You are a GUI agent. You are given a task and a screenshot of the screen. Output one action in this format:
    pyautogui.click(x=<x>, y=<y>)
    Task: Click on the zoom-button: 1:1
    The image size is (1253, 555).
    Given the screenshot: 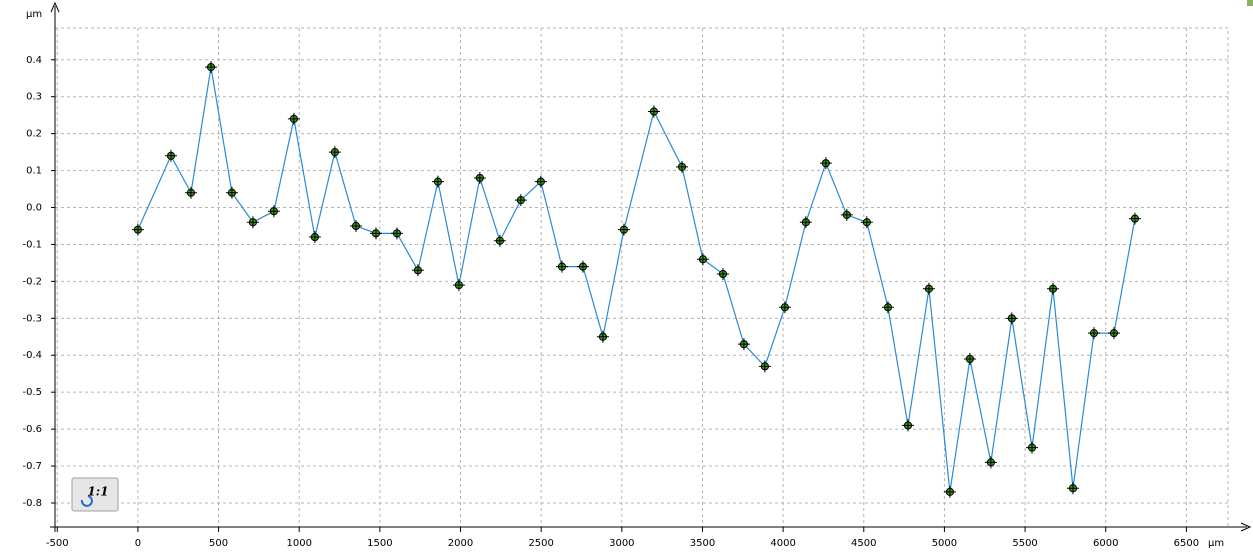 What is the action you would take?
    pyautogui.click(x=95, y=494)
    